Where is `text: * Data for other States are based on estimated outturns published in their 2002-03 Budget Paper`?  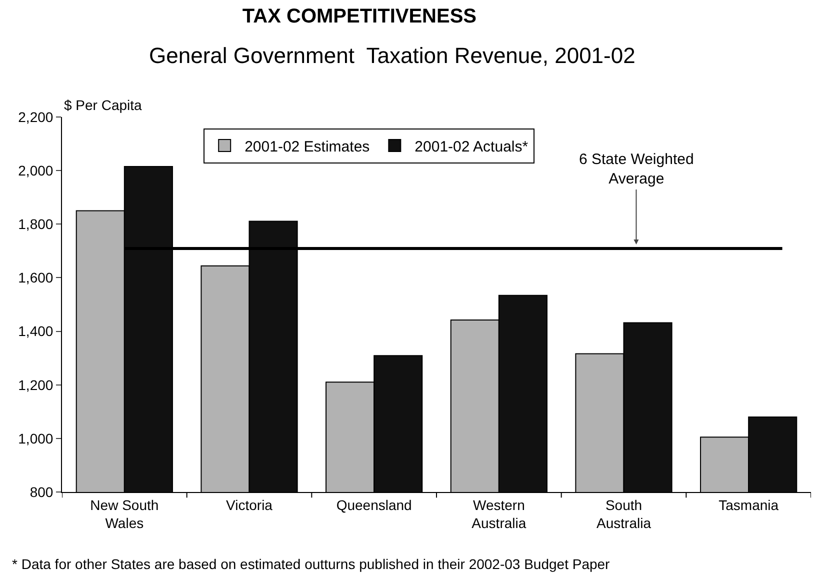 text: * Data for other States are based on estimated outturns published in their 2002-03 Budget Paper is located at coordinates (311, 564).